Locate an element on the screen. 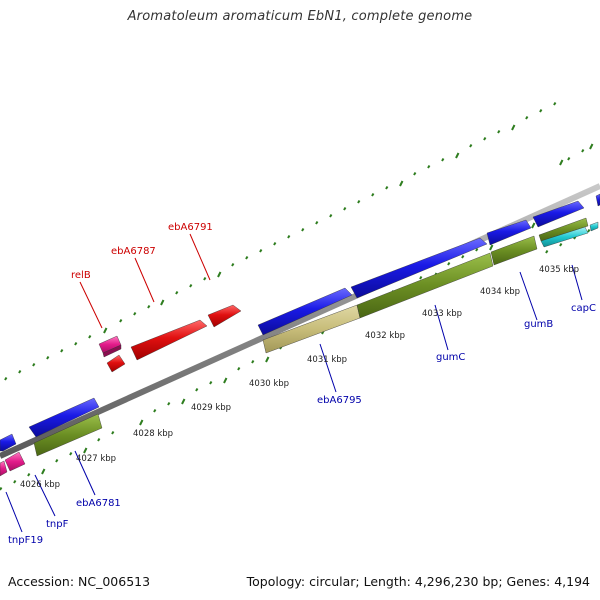 The image size is (600, 600). tnpF-leader is located at coordinates (45, 495).